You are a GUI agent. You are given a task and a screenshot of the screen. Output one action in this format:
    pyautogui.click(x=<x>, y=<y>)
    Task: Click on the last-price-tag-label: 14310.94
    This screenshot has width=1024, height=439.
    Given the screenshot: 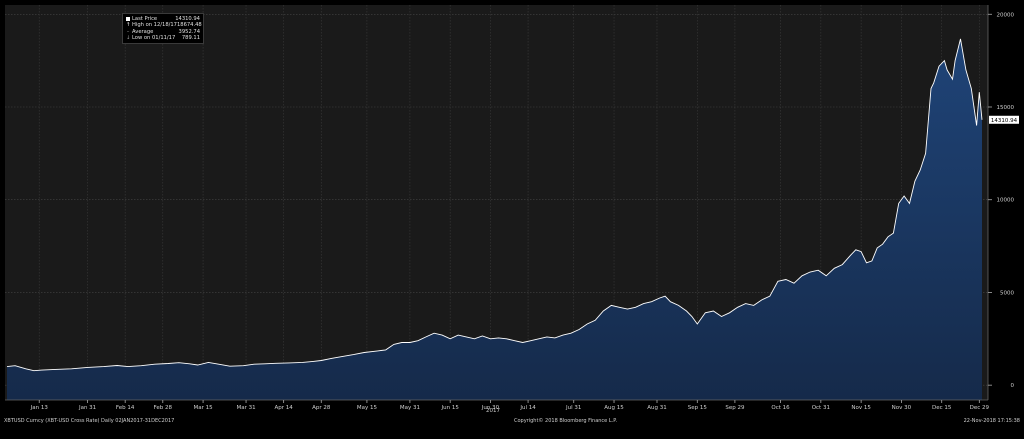 What is the action you would take?
    pyautogui.click(x=1004, y=121)
    